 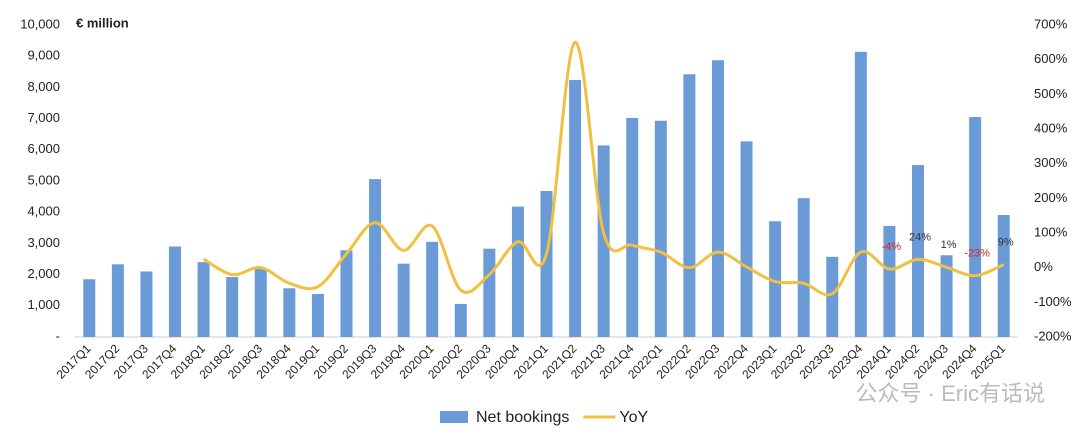 I want to click on legend-label: Net bookings, so click(x=522, y=417).